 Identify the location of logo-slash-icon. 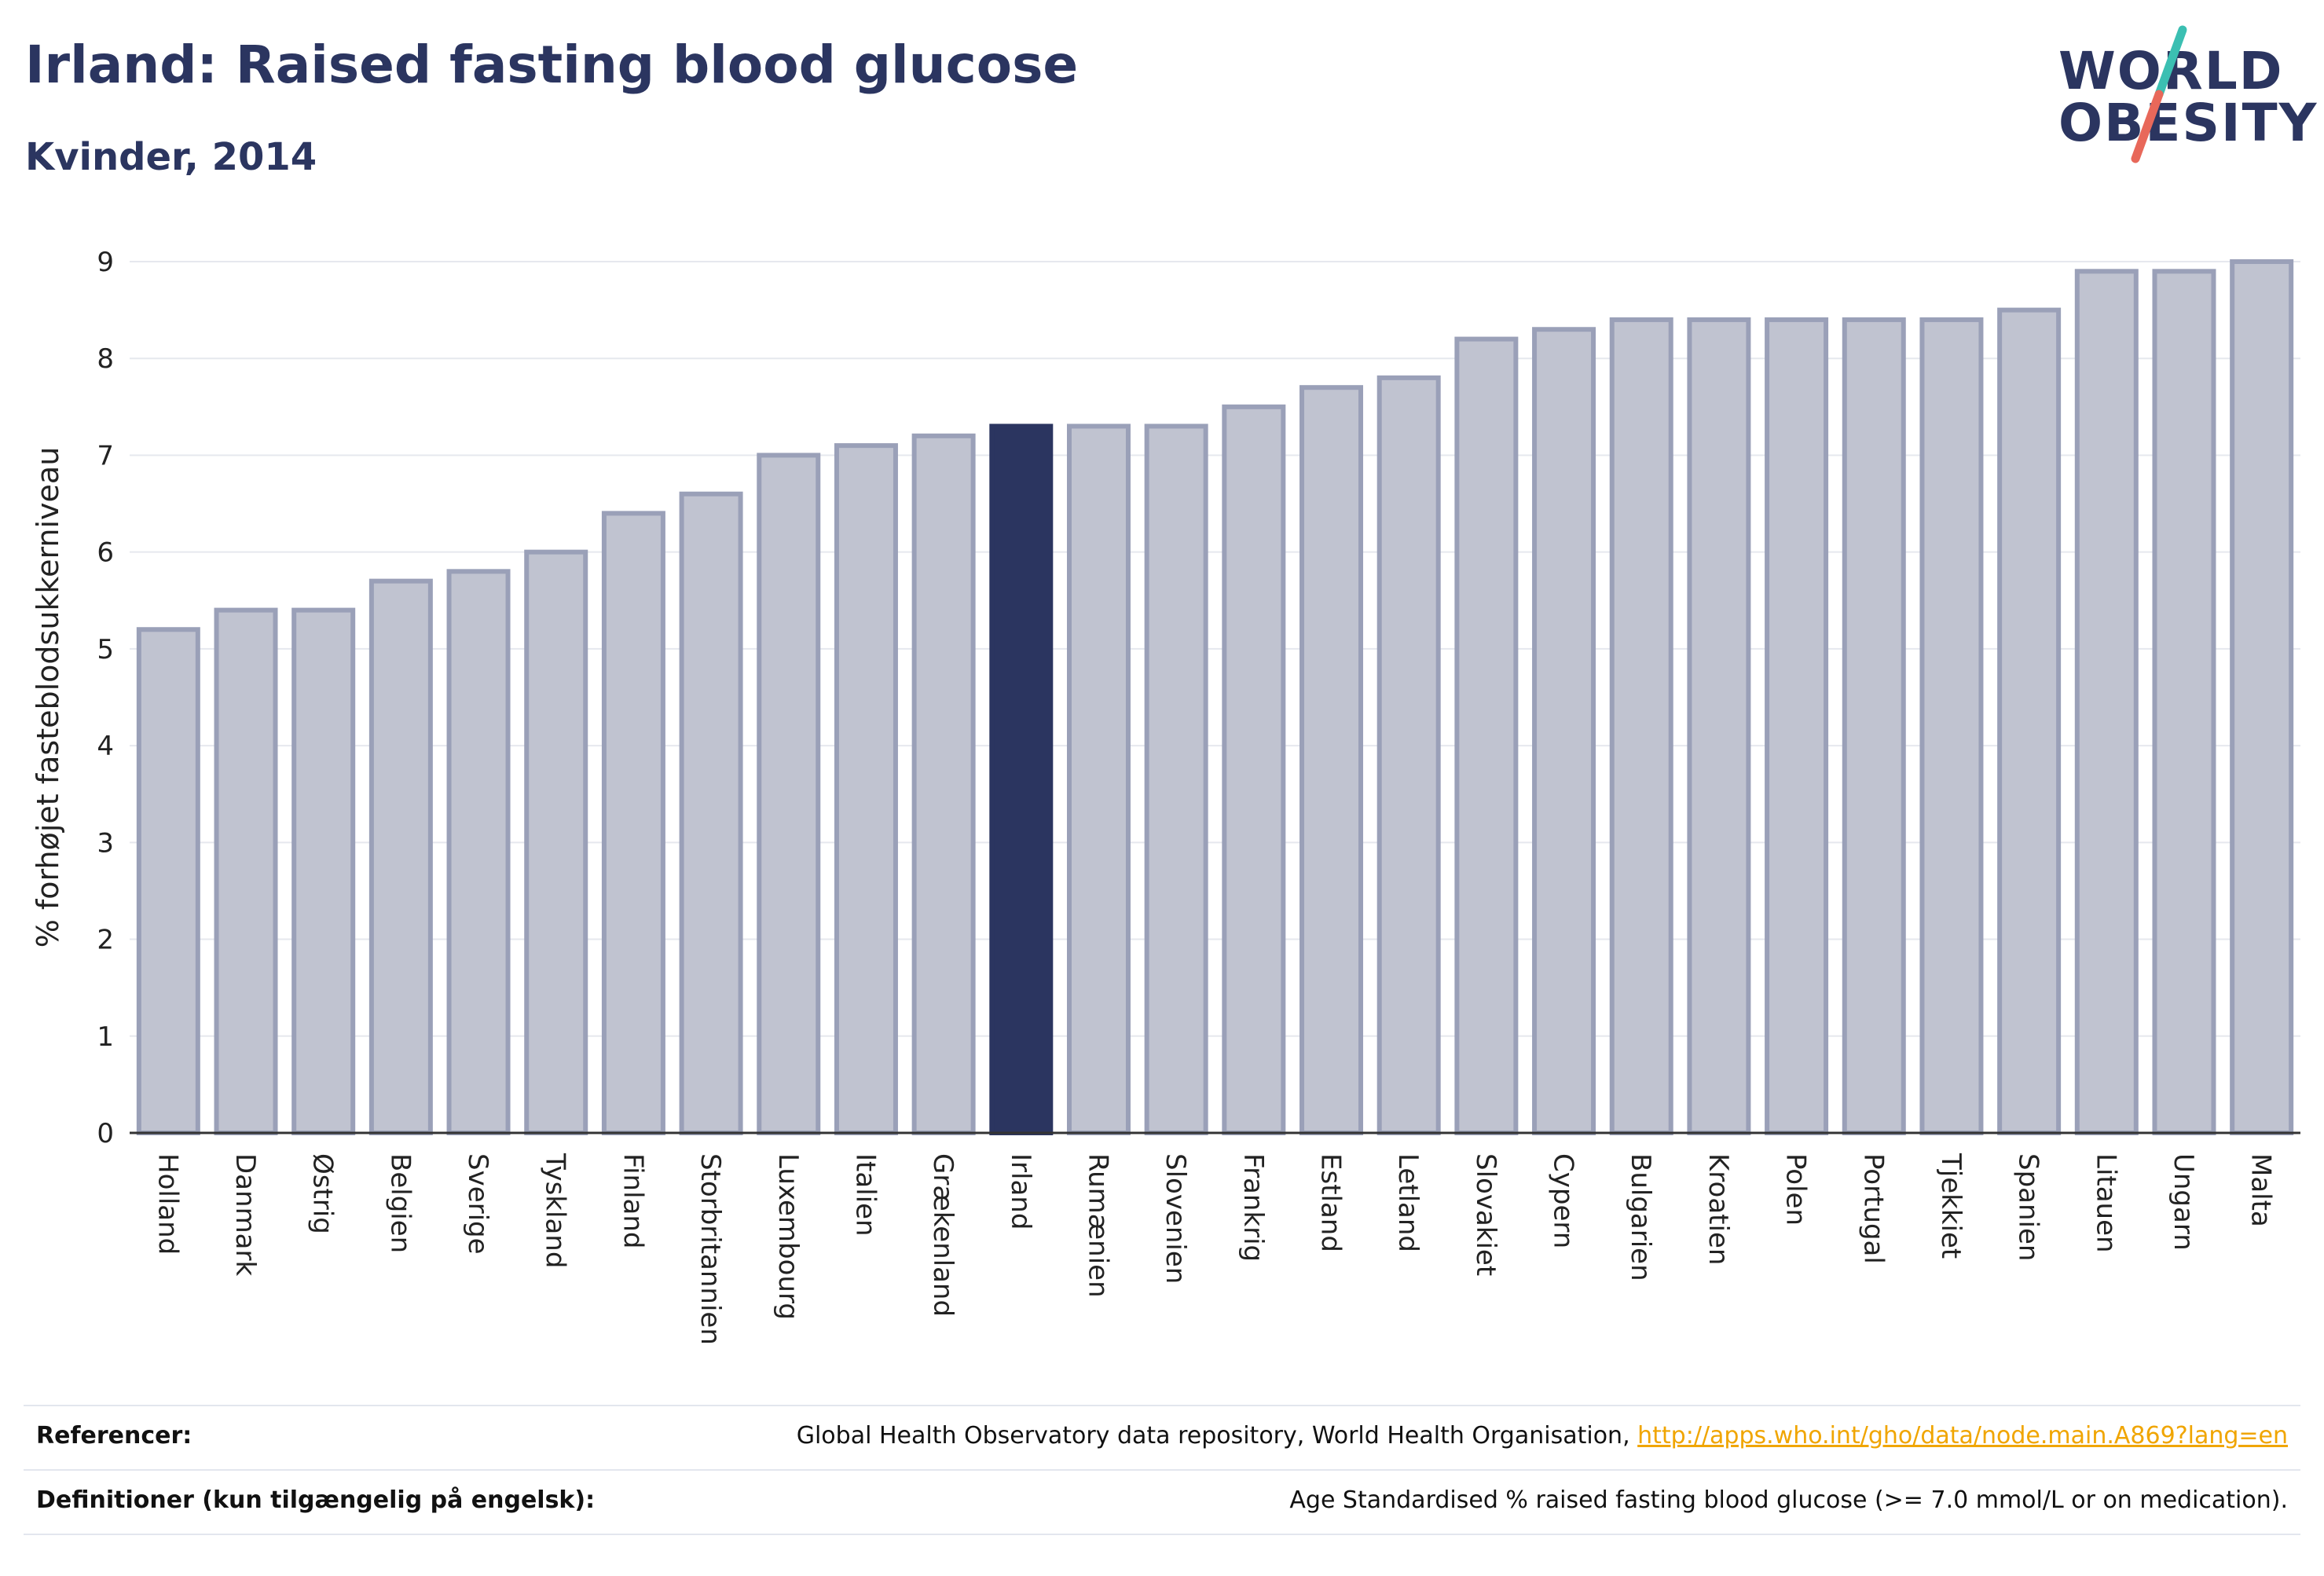
(2159, 94).